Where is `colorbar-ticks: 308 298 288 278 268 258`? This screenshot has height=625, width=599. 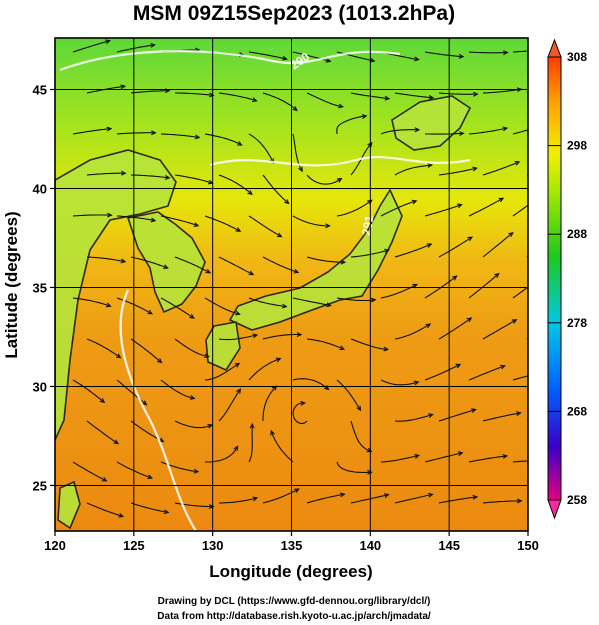
colorbar-ticks: 308 298 288 278 268 258 is located at coordinates (567, 278).